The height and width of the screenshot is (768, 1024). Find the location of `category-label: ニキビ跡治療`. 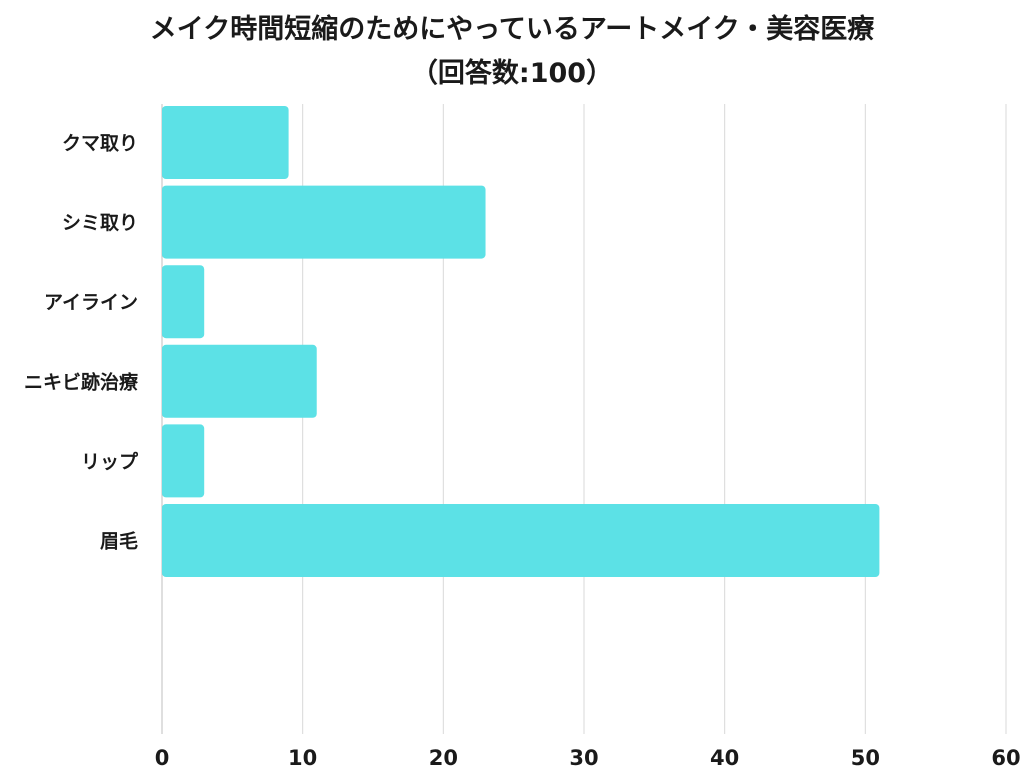

category-label: ニキビ跡治療 is located at coordinates (81, 381).